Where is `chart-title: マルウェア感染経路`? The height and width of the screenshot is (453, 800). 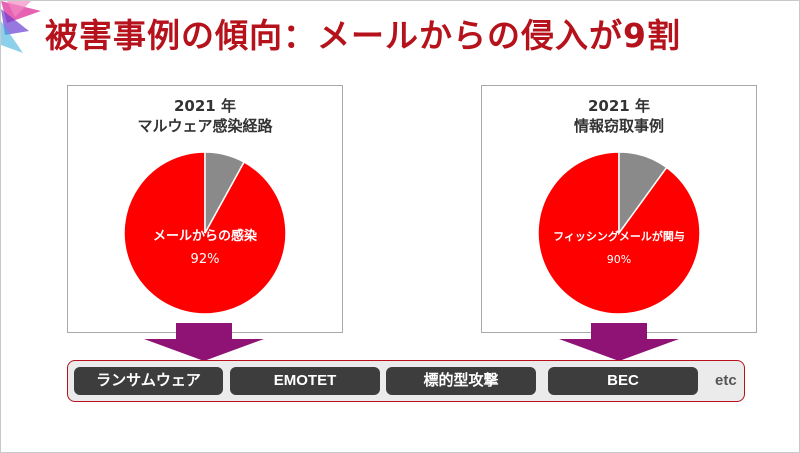 chart-title: マルウェア感染経路 is located at coordinates (205, 126).